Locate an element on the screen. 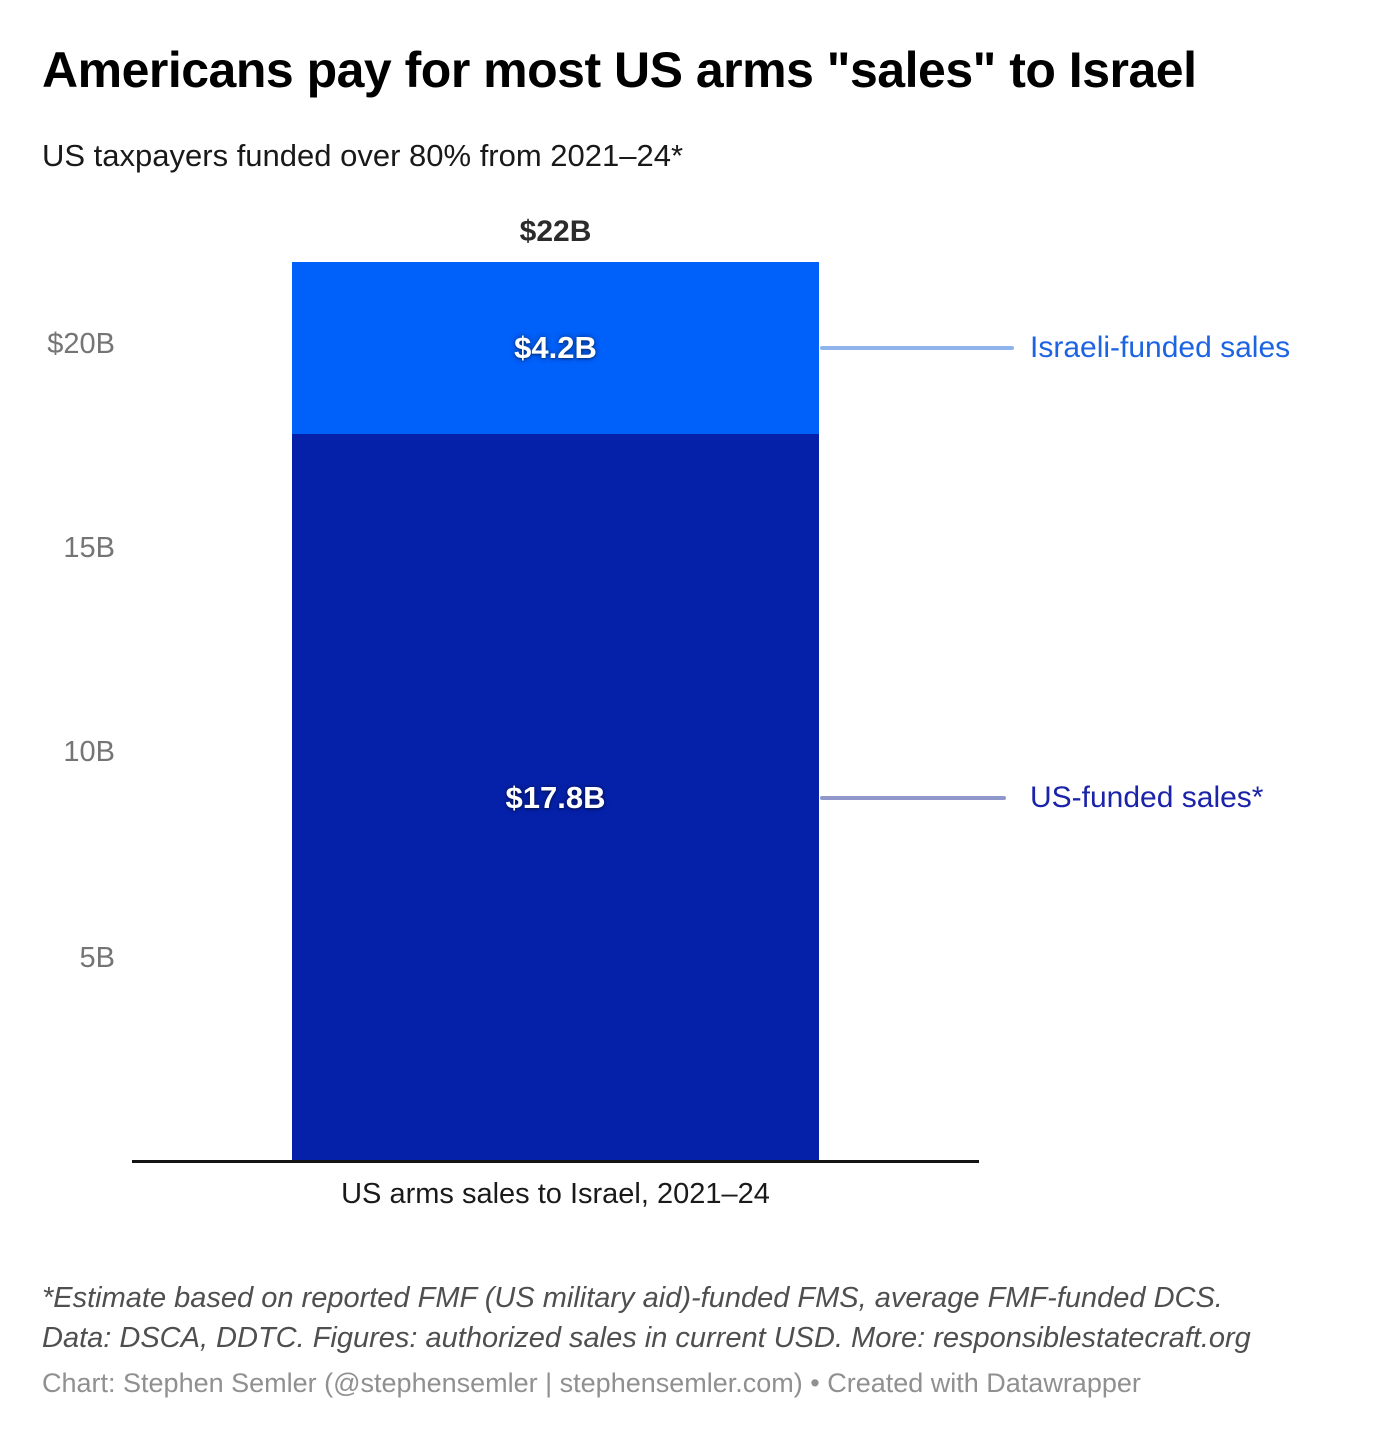  y-tick-10b: 10B is located at coordinates (89, 752).